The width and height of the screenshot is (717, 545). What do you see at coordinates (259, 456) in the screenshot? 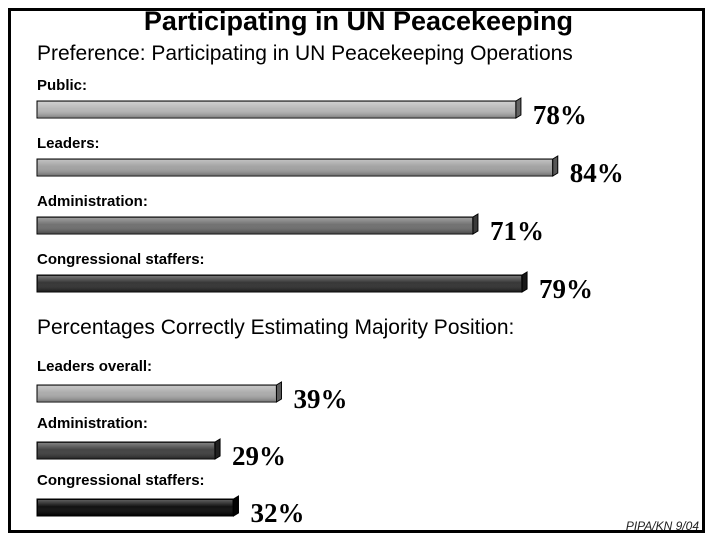
I see `value-label: 29%` at bounding box center [259, 456].